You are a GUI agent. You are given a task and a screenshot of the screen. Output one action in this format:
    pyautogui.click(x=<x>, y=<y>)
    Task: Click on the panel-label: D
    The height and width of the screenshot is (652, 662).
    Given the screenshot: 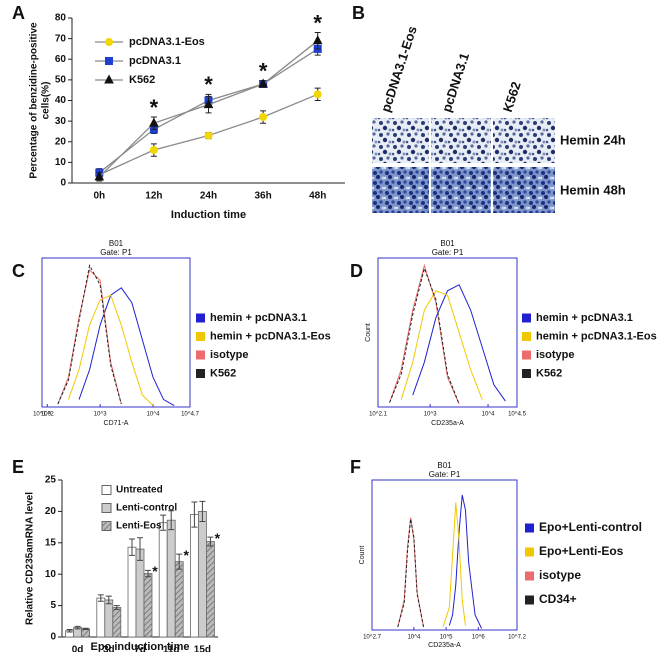 What is the action you would take?
    pyautogui.click(x=356, y=271)
    